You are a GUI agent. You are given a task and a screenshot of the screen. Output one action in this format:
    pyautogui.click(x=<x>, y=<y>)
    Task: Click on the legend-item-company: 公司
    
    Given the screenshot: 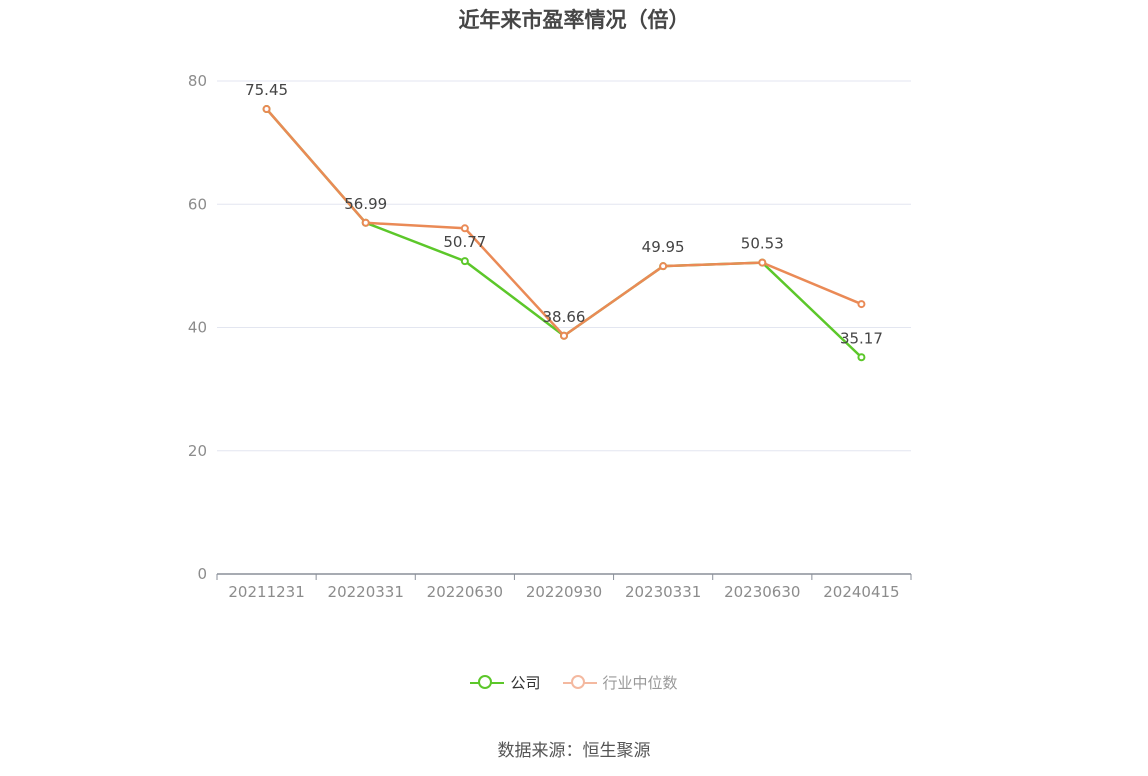 What is the action you would take?
    pyautogui.click(x=505, y=682)
    